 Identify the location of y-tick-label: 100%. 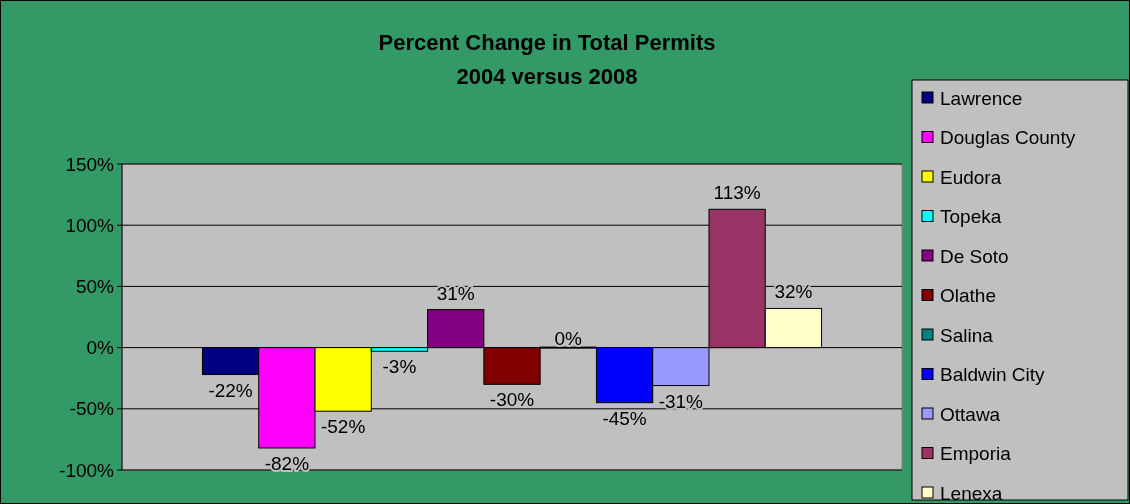
(90, 225).